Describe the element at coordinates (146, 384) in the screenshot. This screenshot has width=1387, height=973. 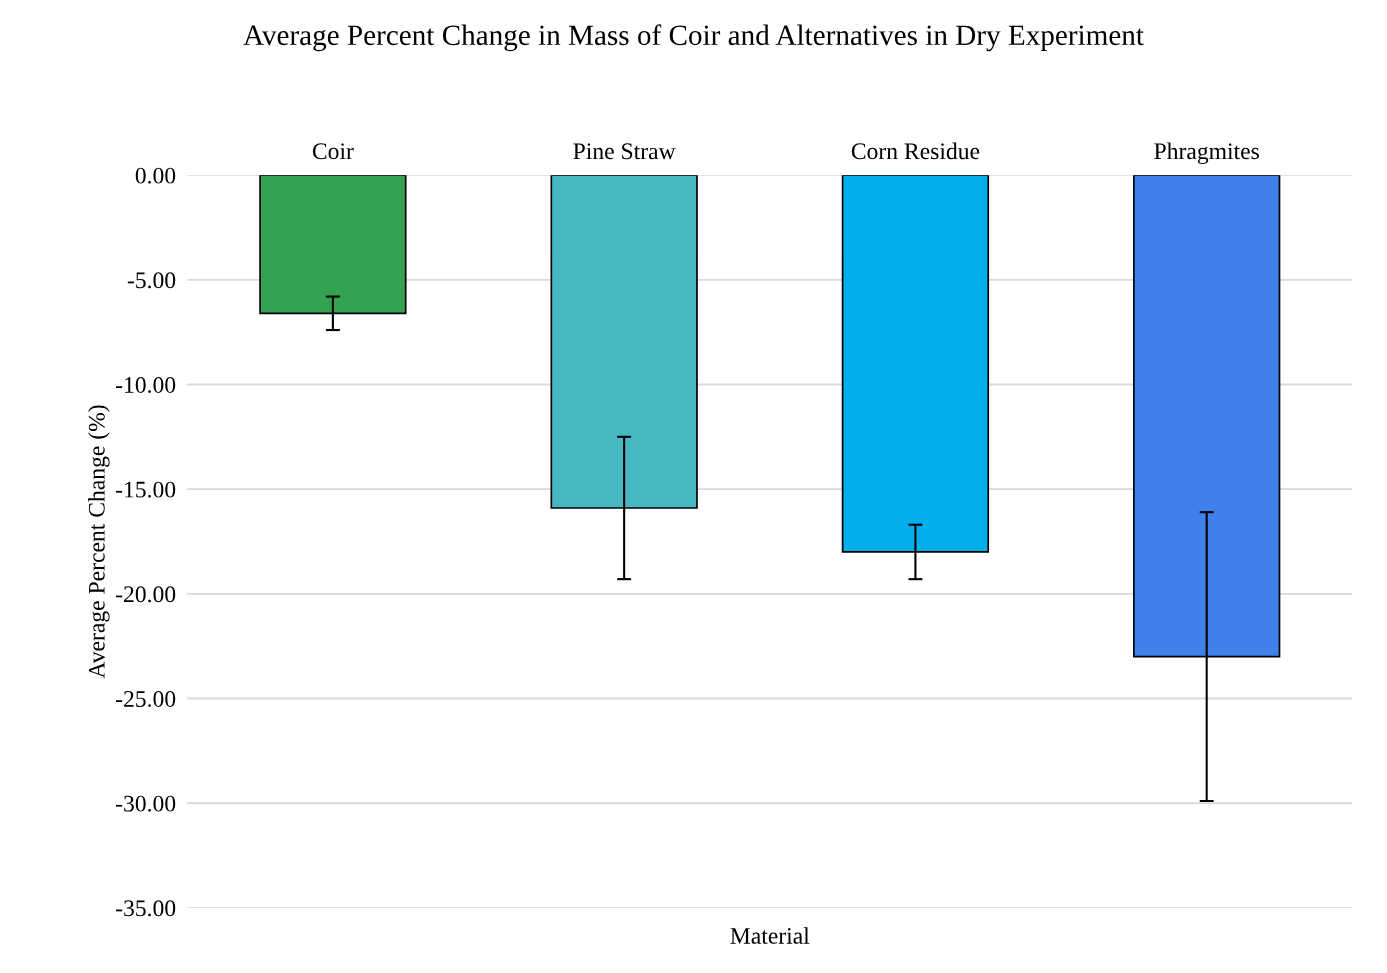
I see `y-tick-label: -10.00` at that location.